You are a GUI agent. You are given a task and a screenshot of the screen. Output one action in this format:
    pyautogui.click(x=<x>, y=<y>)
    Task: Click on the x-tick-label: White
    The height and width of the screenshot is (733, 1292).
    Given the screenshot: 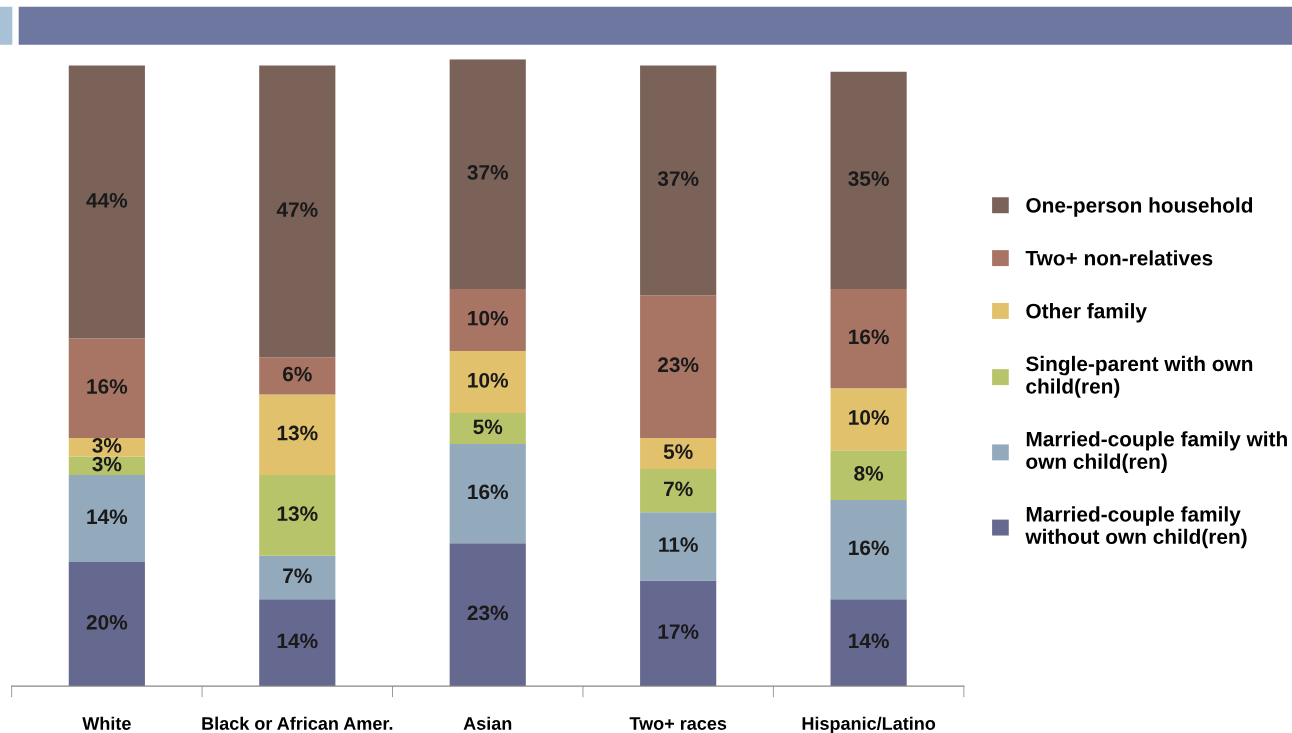 What is the action you would take?
    pyautogui.click(x=106, y=723)
    